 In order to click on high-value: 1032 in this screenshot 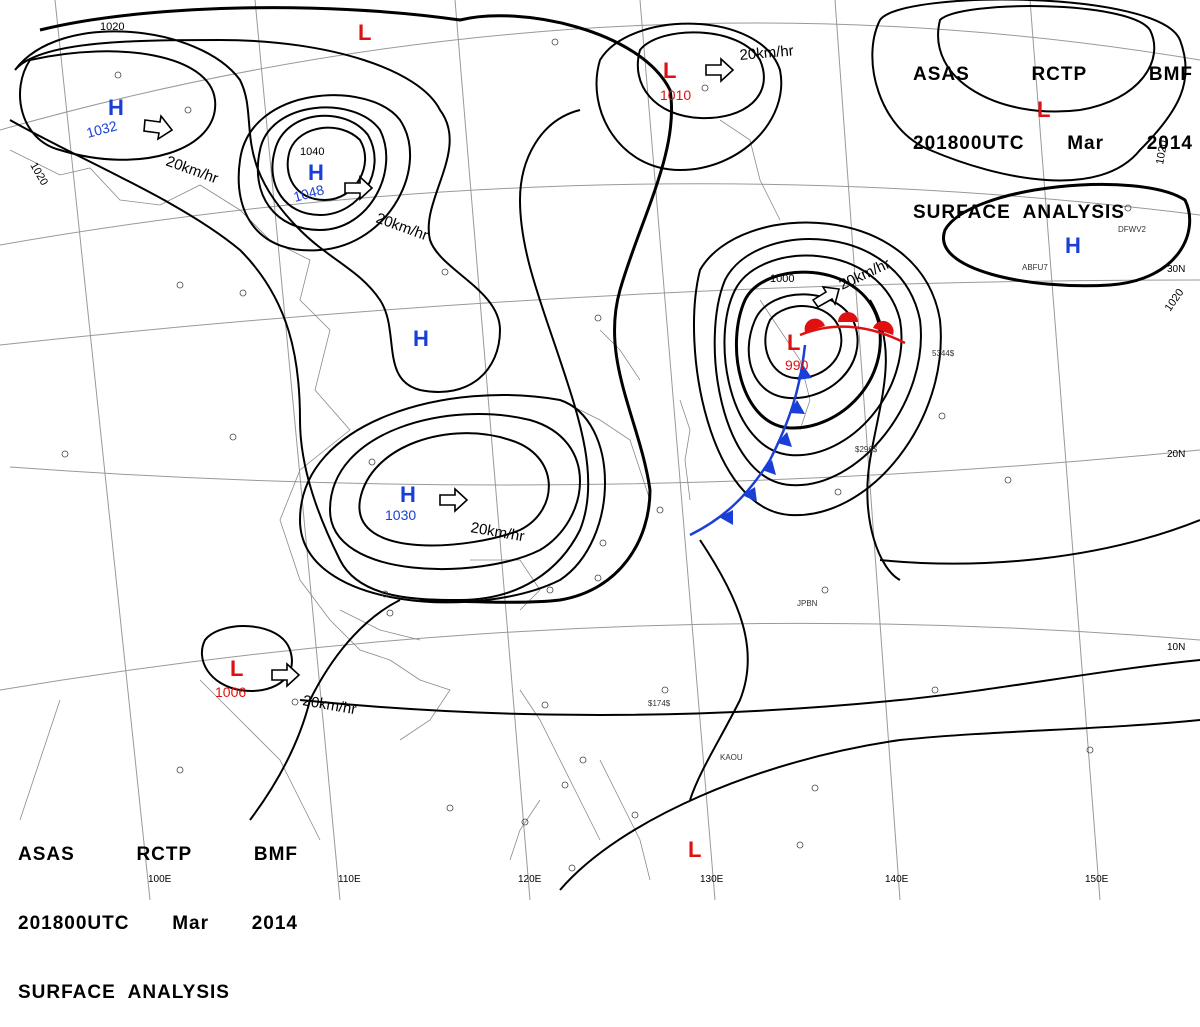, I will do `click(102, 129)`.